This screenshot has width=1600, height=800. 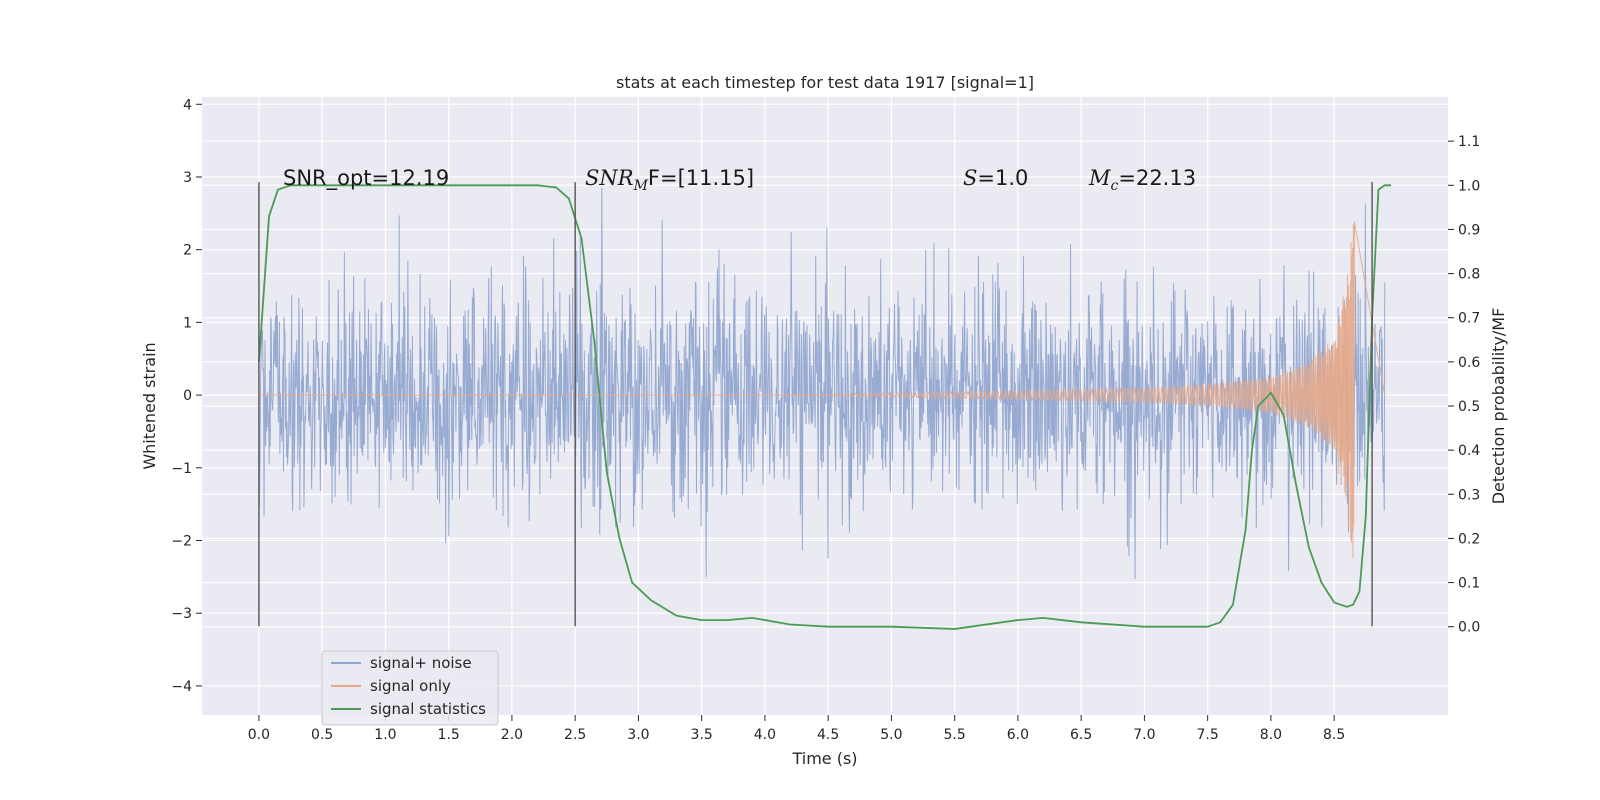 What do you see at coordinates (181, 687) in the screenshot?
I see `y-tick-label: −4` at bounding box center [181, 687].